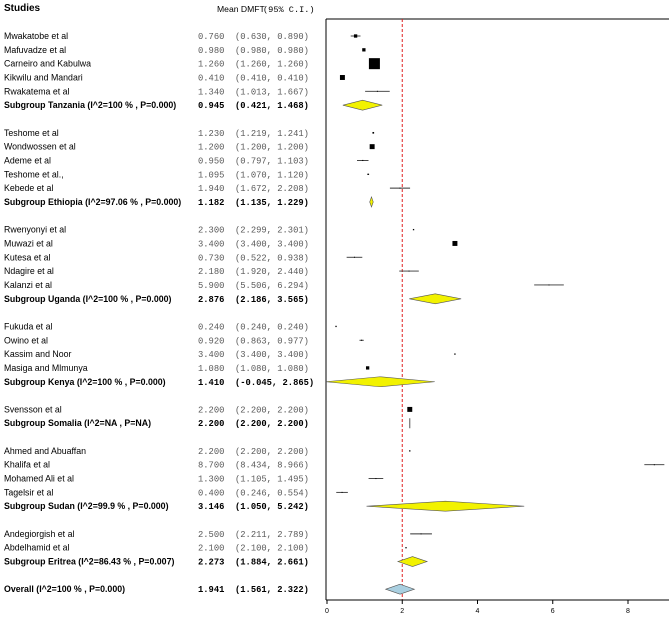 The height and width of the screenshot is (620, 669). Describe the element at coordinates (90, 105) in the screenshot. I see `summary-label: Subgroup Tanzania (I^2=100 % , P=0.000)` at that location.